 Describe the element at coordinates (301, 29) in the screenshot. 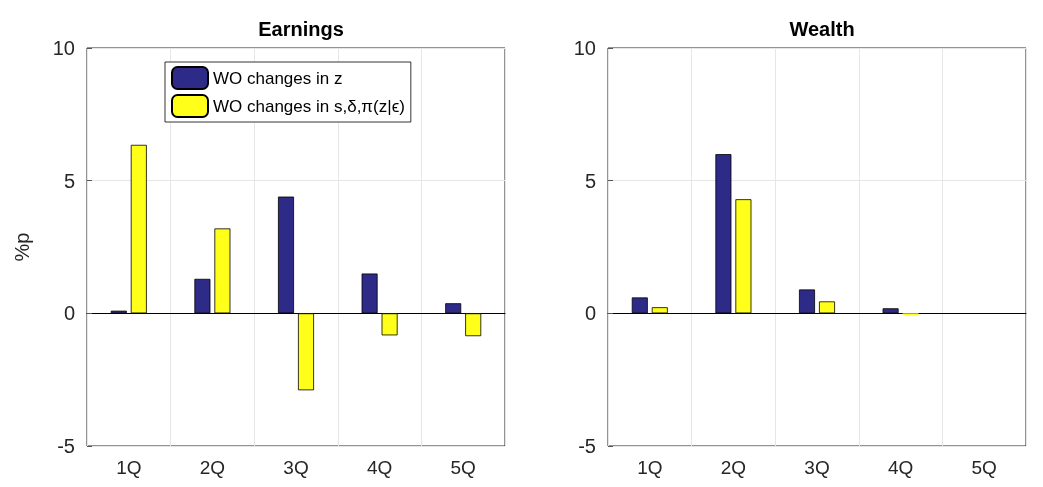

I see `chart-title: Earnings` at that location.